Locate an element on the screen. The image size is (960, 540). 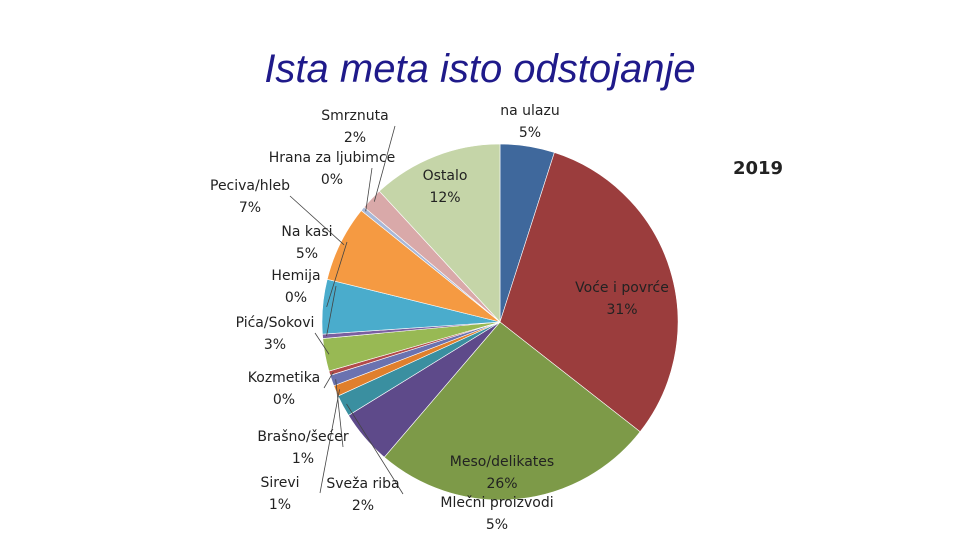
slice-label: Pića/Sokovi is located at coordinates (275, 323).